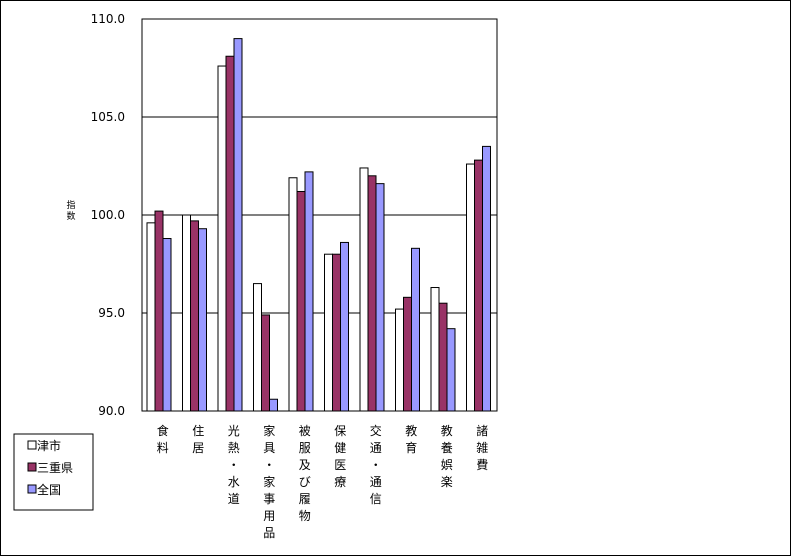 This screenshot has height=559, width=793. What do you see at coordinates (108, 19) in the screenshot?
I see `y-tick-label: 110.0` at bounding box center [108, 19].